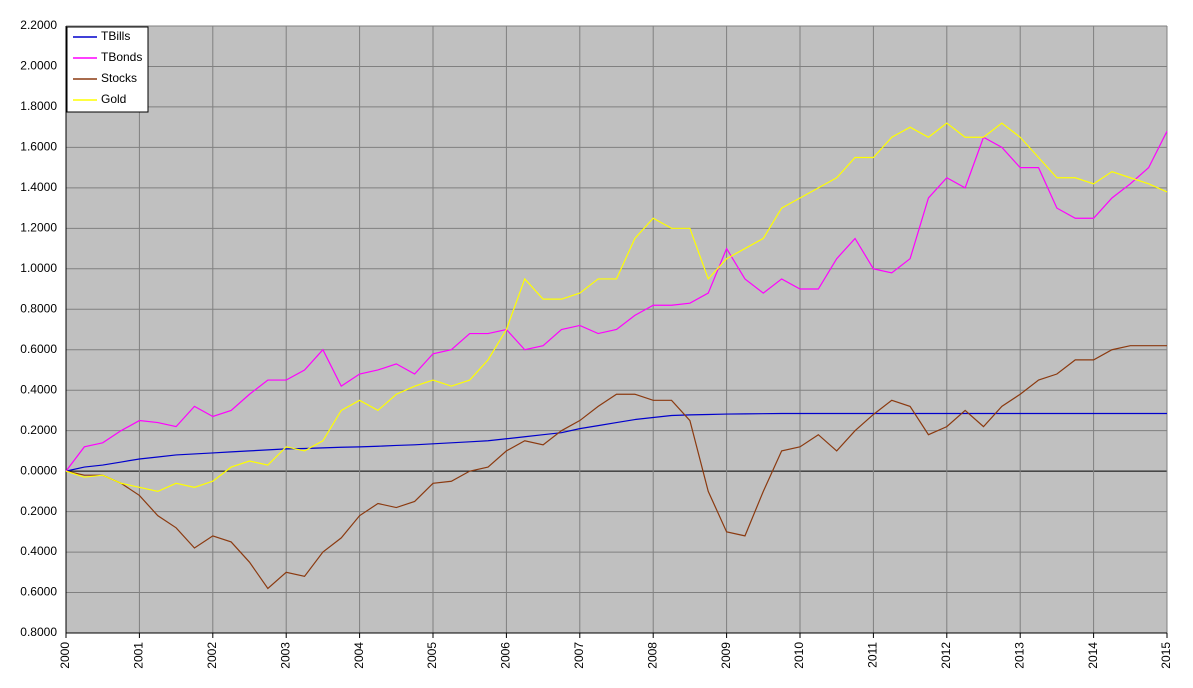 The image size is (1193, 688). Describe the element at coordinates (121, 57) in the screenshot. I see `legend-label: TBonds` at that location.